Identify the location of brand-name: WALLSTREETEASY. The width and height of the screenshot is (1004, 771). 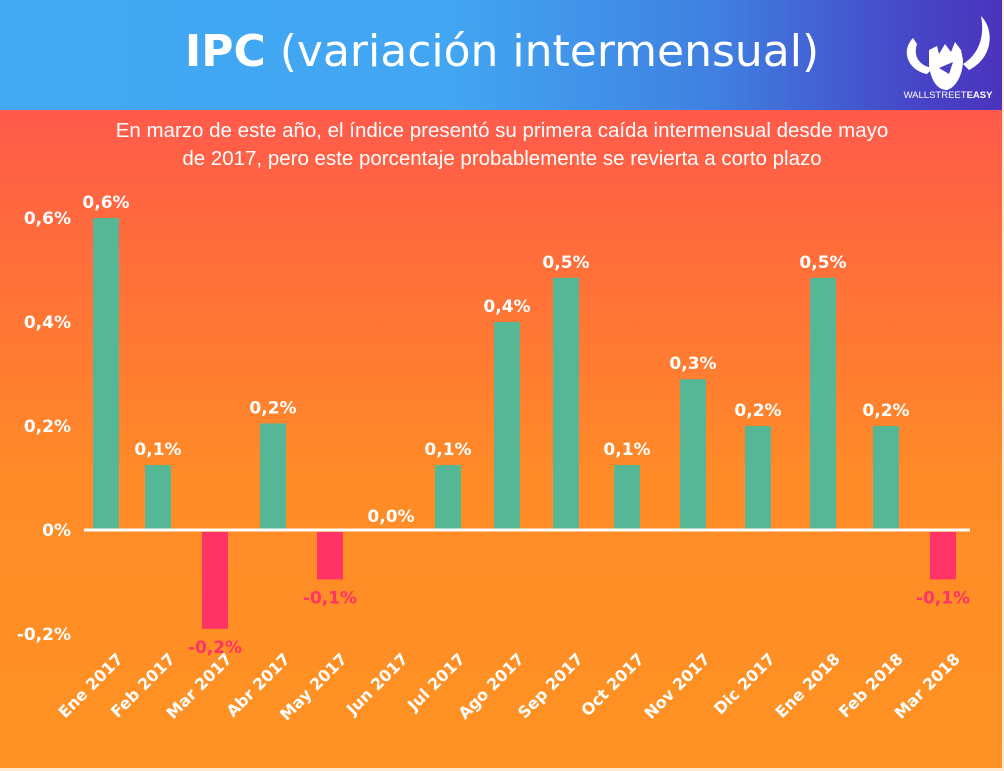
(948, 95).